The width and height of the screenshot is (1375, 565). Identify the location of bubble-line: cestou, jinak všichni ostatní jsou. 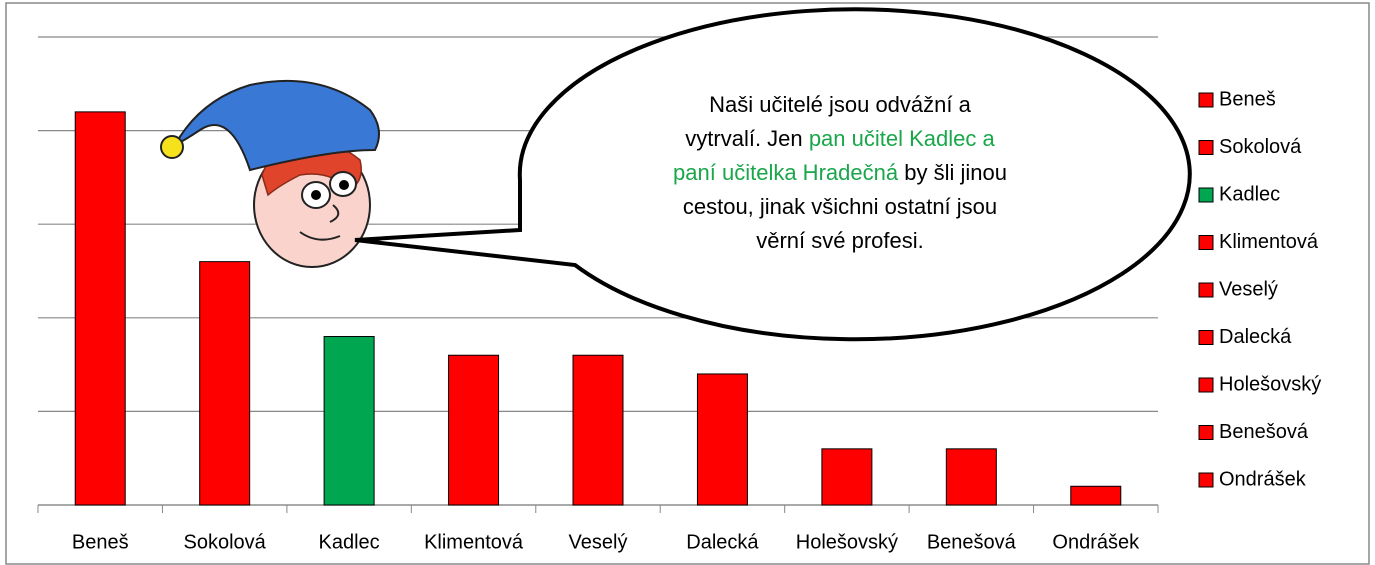
(840, 207).